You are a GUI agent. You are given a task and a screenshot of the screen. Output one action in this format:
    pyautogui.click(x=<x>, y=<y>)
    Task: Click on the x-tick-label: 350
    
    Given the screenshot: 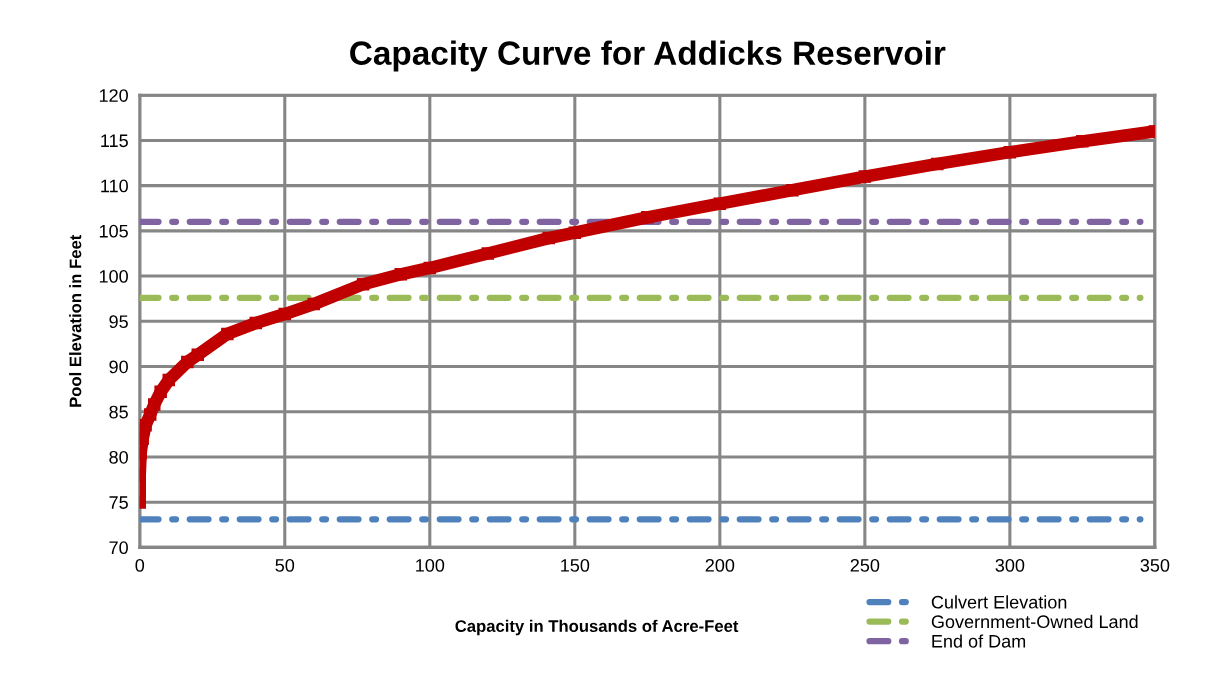 What is the action you would take?
    pyautogui.click(x=1155, y=565)
    